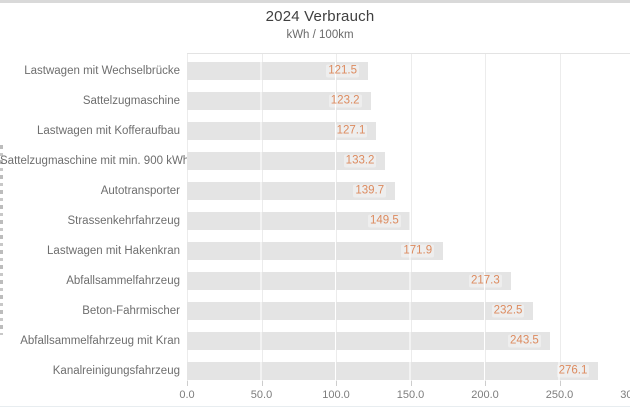 Image resolution: width=630 pixels, height=412 pixels. I want to click on category-label: Lastwagen mit Kofferaufbau, so click(108, 131).